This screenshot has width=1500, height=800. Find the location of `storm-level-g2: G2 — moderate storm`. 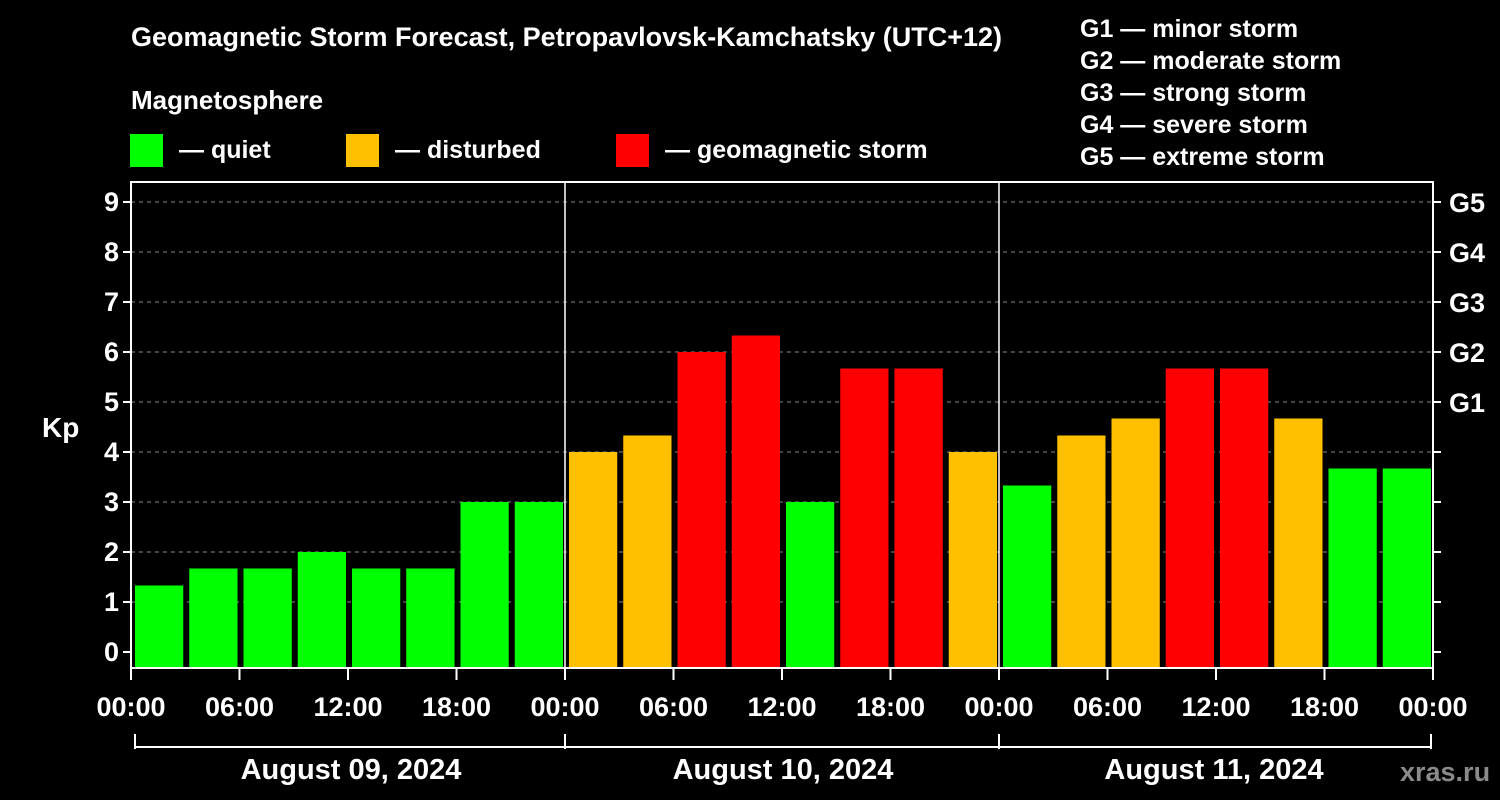

storm-level-g2: G2 — moderate storm is located at coordinates (1211, 61).